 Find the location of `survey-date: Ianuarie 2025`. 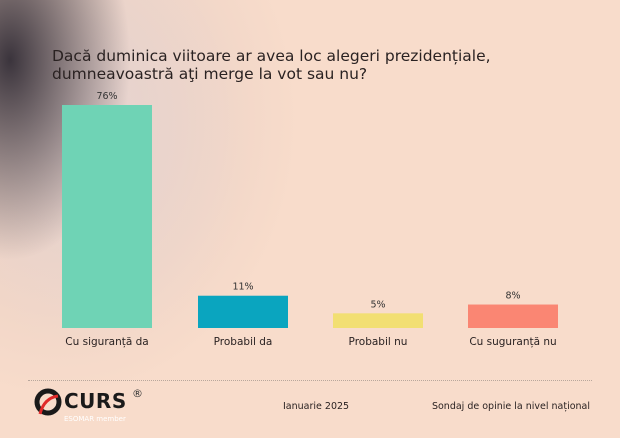

survey-date: Ianuarie 2025 is located at coordinates (316, 406).